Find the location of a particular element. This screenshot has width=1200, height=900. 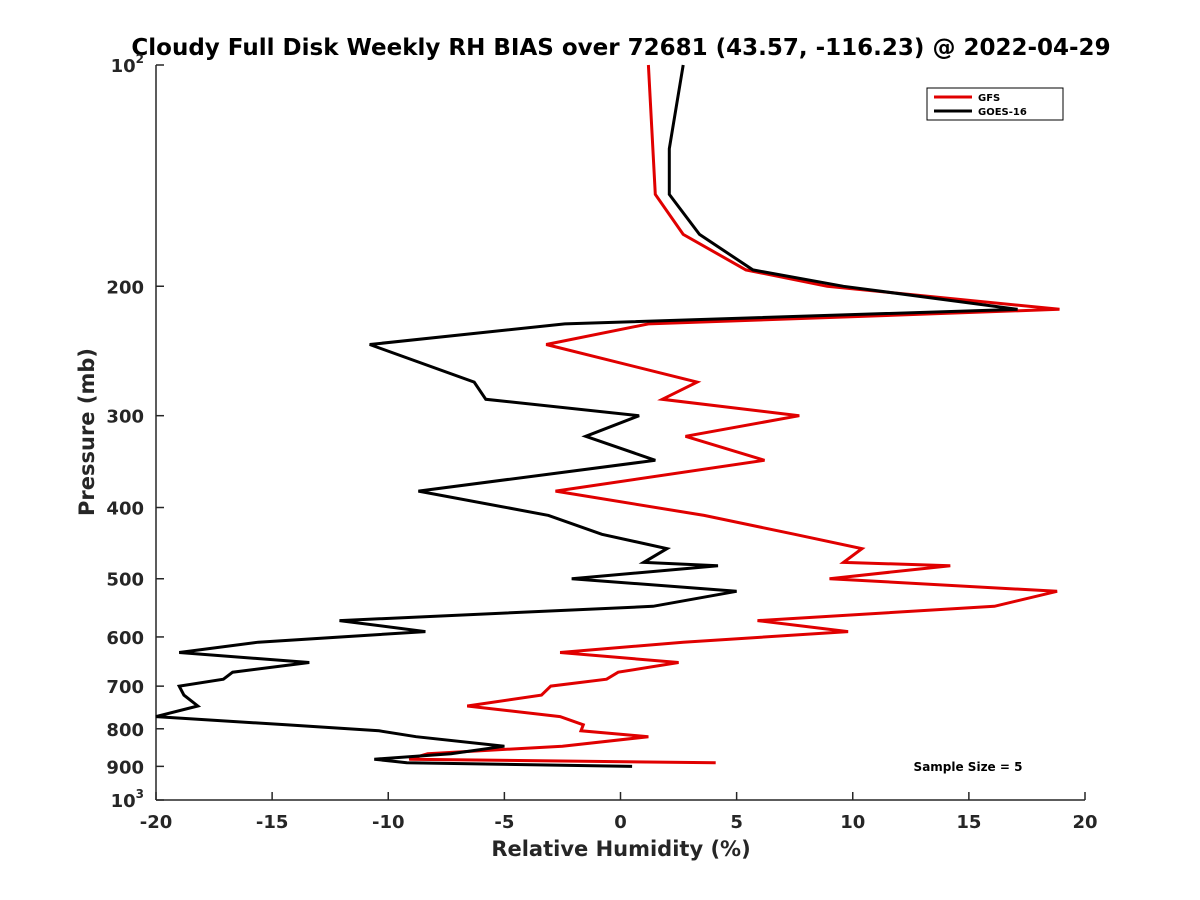

y-ticks: 10² 200 300 400 500 600 700 800 900 10³ is located at coordinates (135, 432).